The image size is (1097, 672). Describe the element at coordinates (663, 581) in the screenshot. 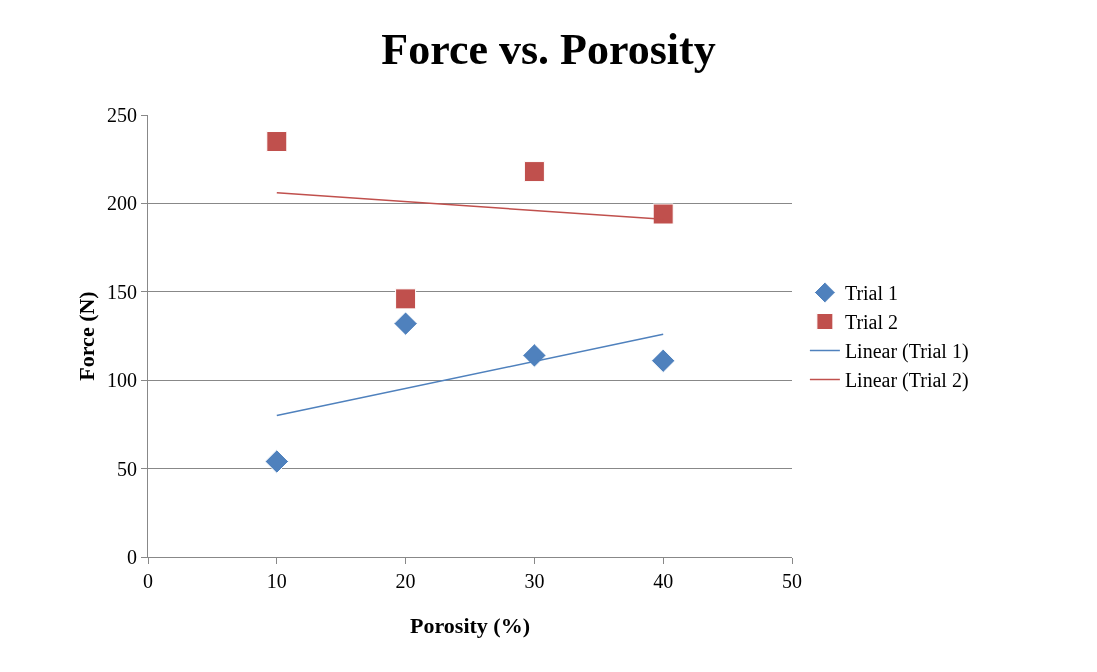

I see `x-tick-label: 40` at that location.